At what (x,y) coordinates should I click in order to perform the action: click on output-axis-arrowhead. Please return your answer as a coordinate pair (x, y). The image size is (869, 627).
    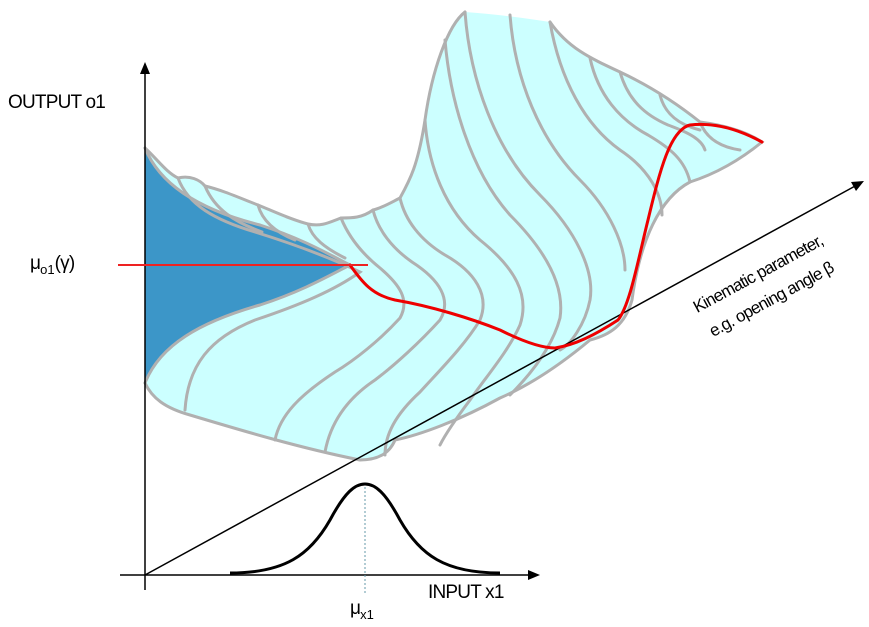
    Looking at the image, I should click on (145, 68).